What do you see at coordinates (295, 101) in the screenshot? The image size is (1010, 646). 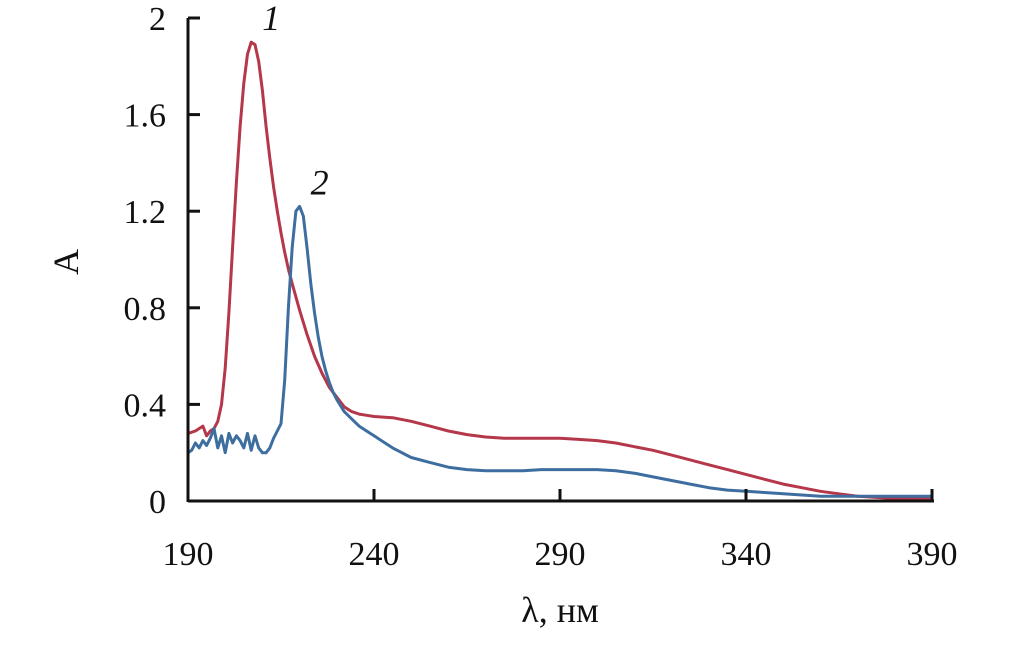 I see `series-labels-layer: 12` at bounding box center [295, 101].